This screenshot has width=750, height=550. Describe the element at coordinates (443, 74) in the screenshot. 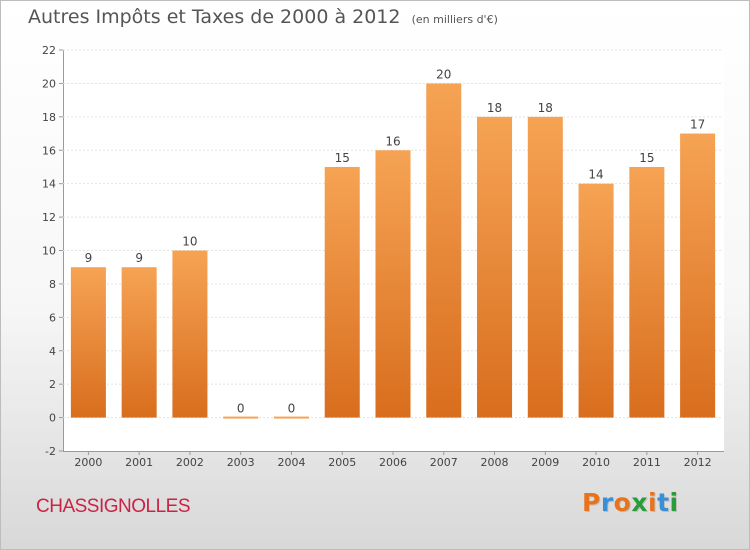

I see `data-label: 20` at that location.